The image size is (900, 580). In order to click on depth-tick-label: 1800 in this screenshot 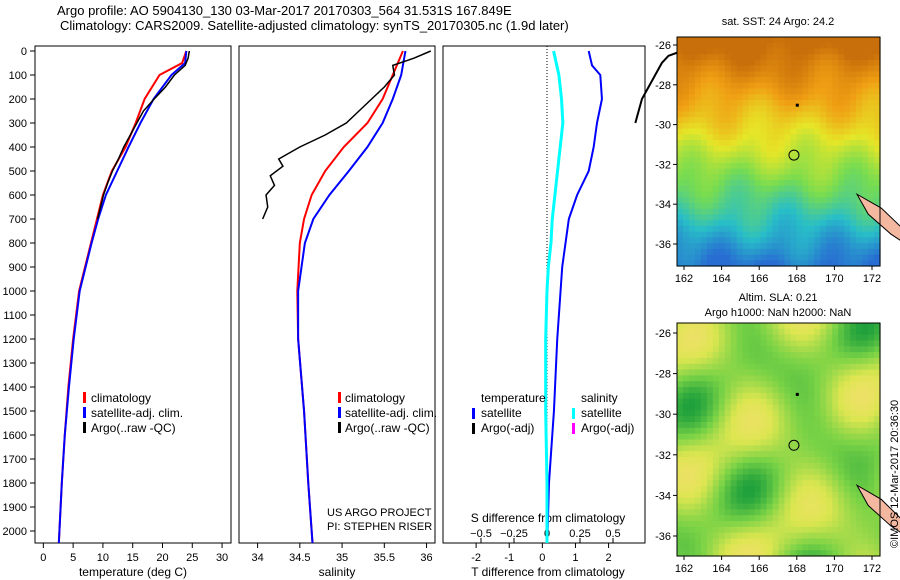, I will do `click(15, 484)`.